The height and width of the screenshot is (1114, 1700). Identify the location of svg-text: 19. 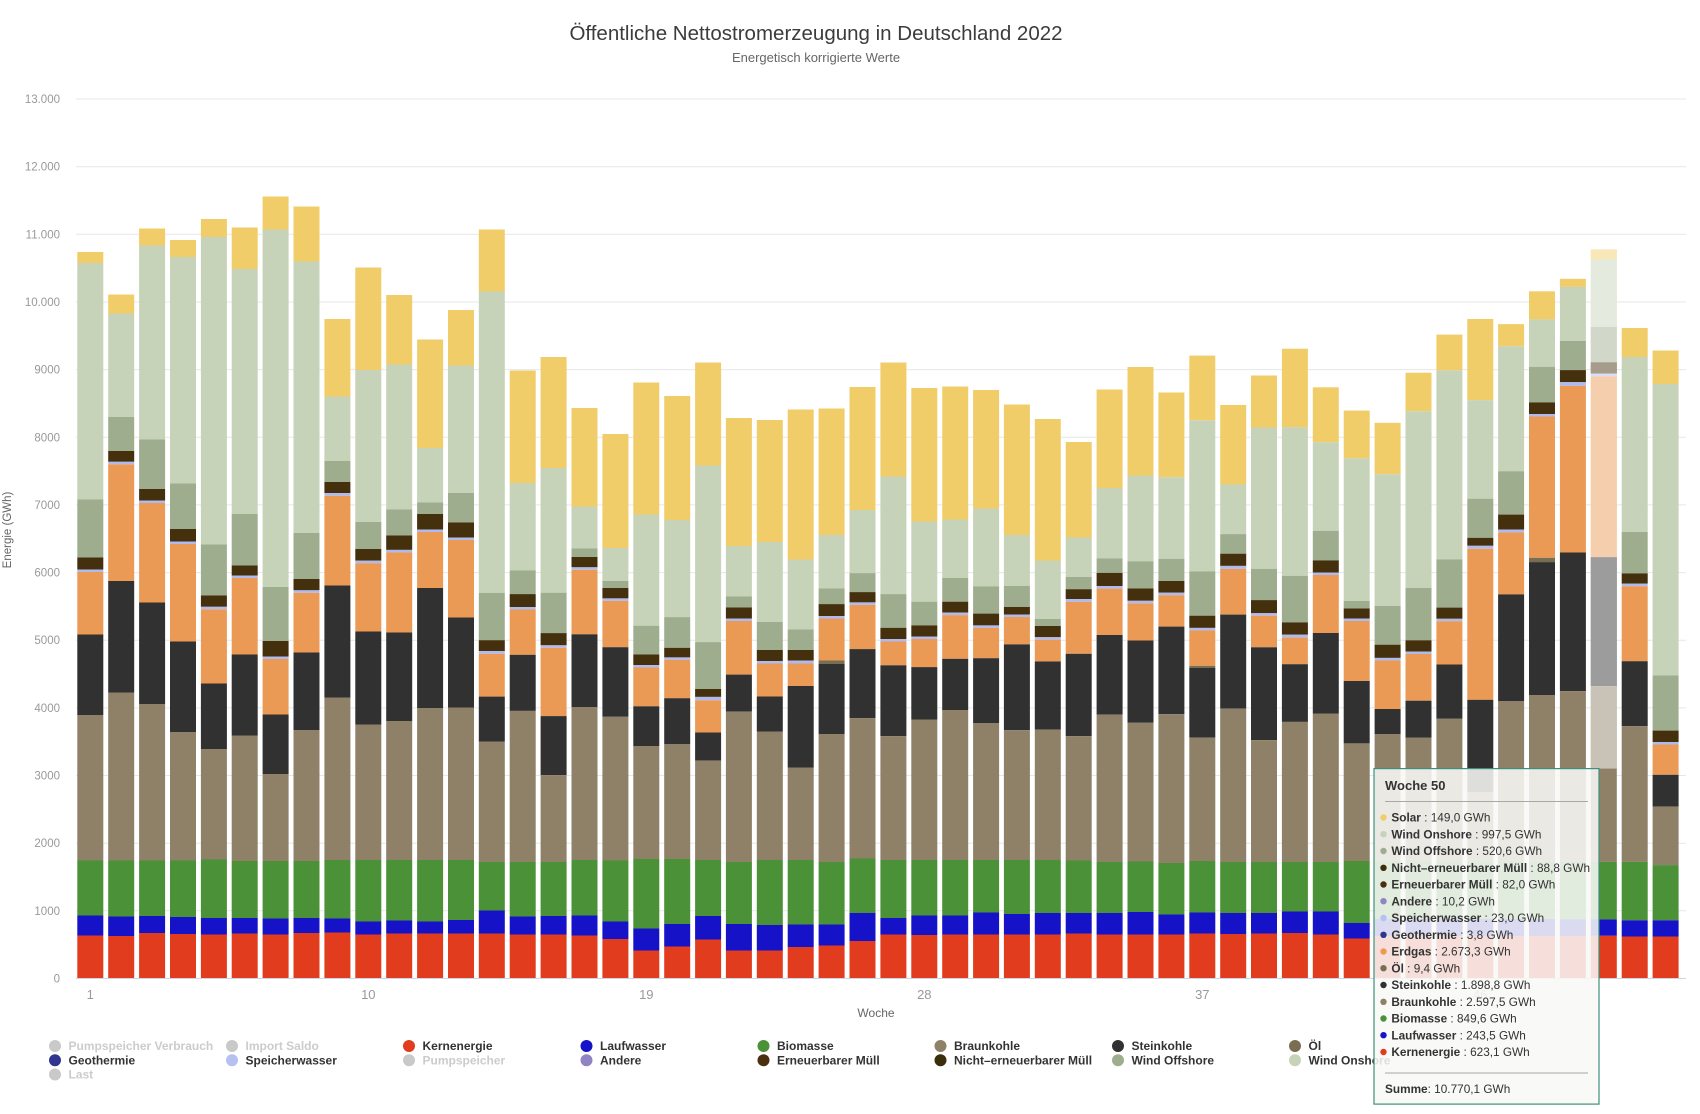
(646, 994).